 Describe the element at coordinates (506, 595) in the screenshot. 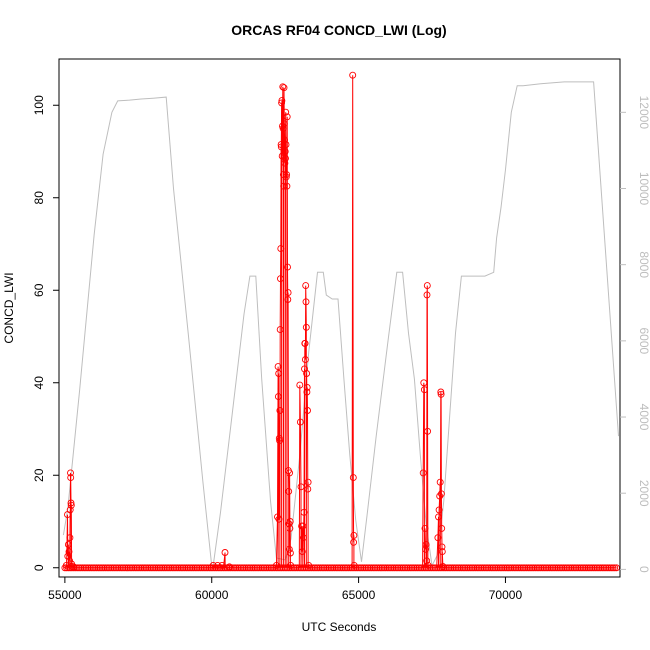

I see `x-tick-label: 70000` at that location.